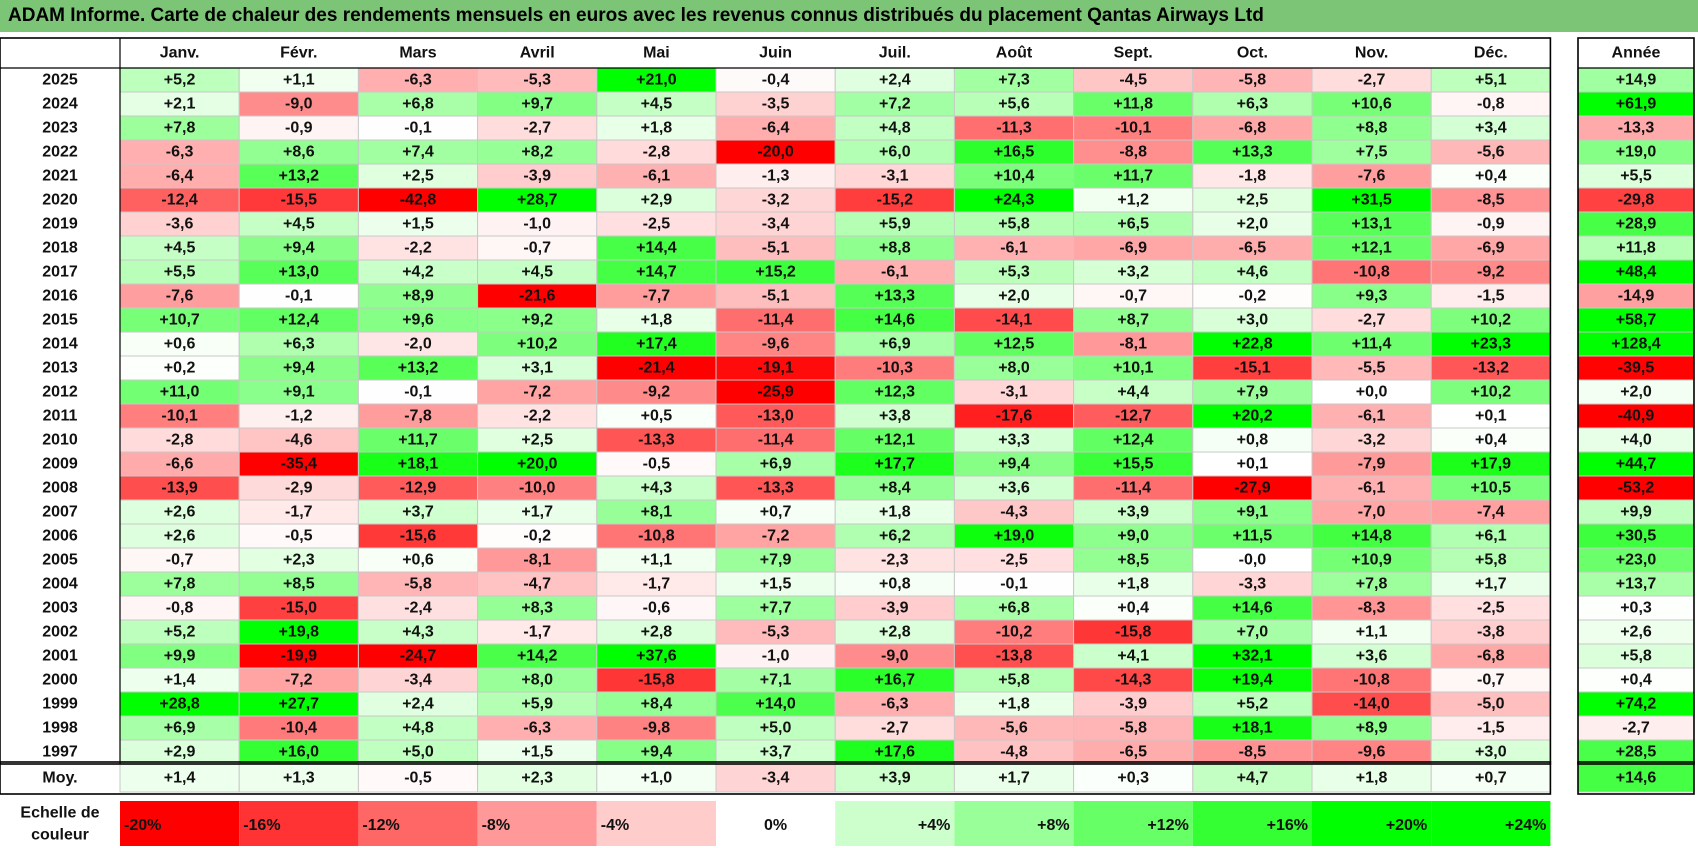  What do you see at coordinates (895, 752) in the screenshot?
I see `cell-value: +17,6` at bounding box center [895, 752].